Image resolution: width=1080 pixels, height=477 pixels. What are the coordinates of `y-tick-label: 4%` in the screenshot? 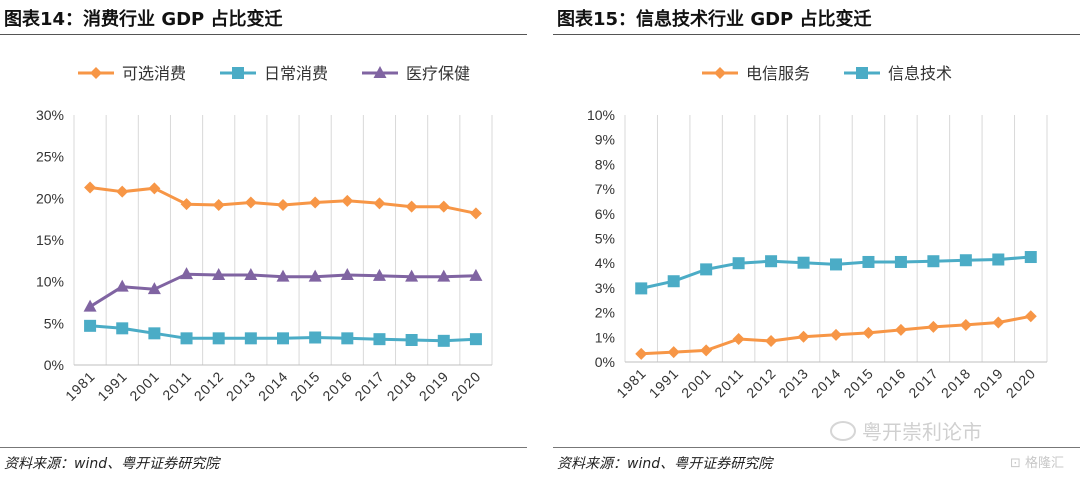 It's located at (605, 263).